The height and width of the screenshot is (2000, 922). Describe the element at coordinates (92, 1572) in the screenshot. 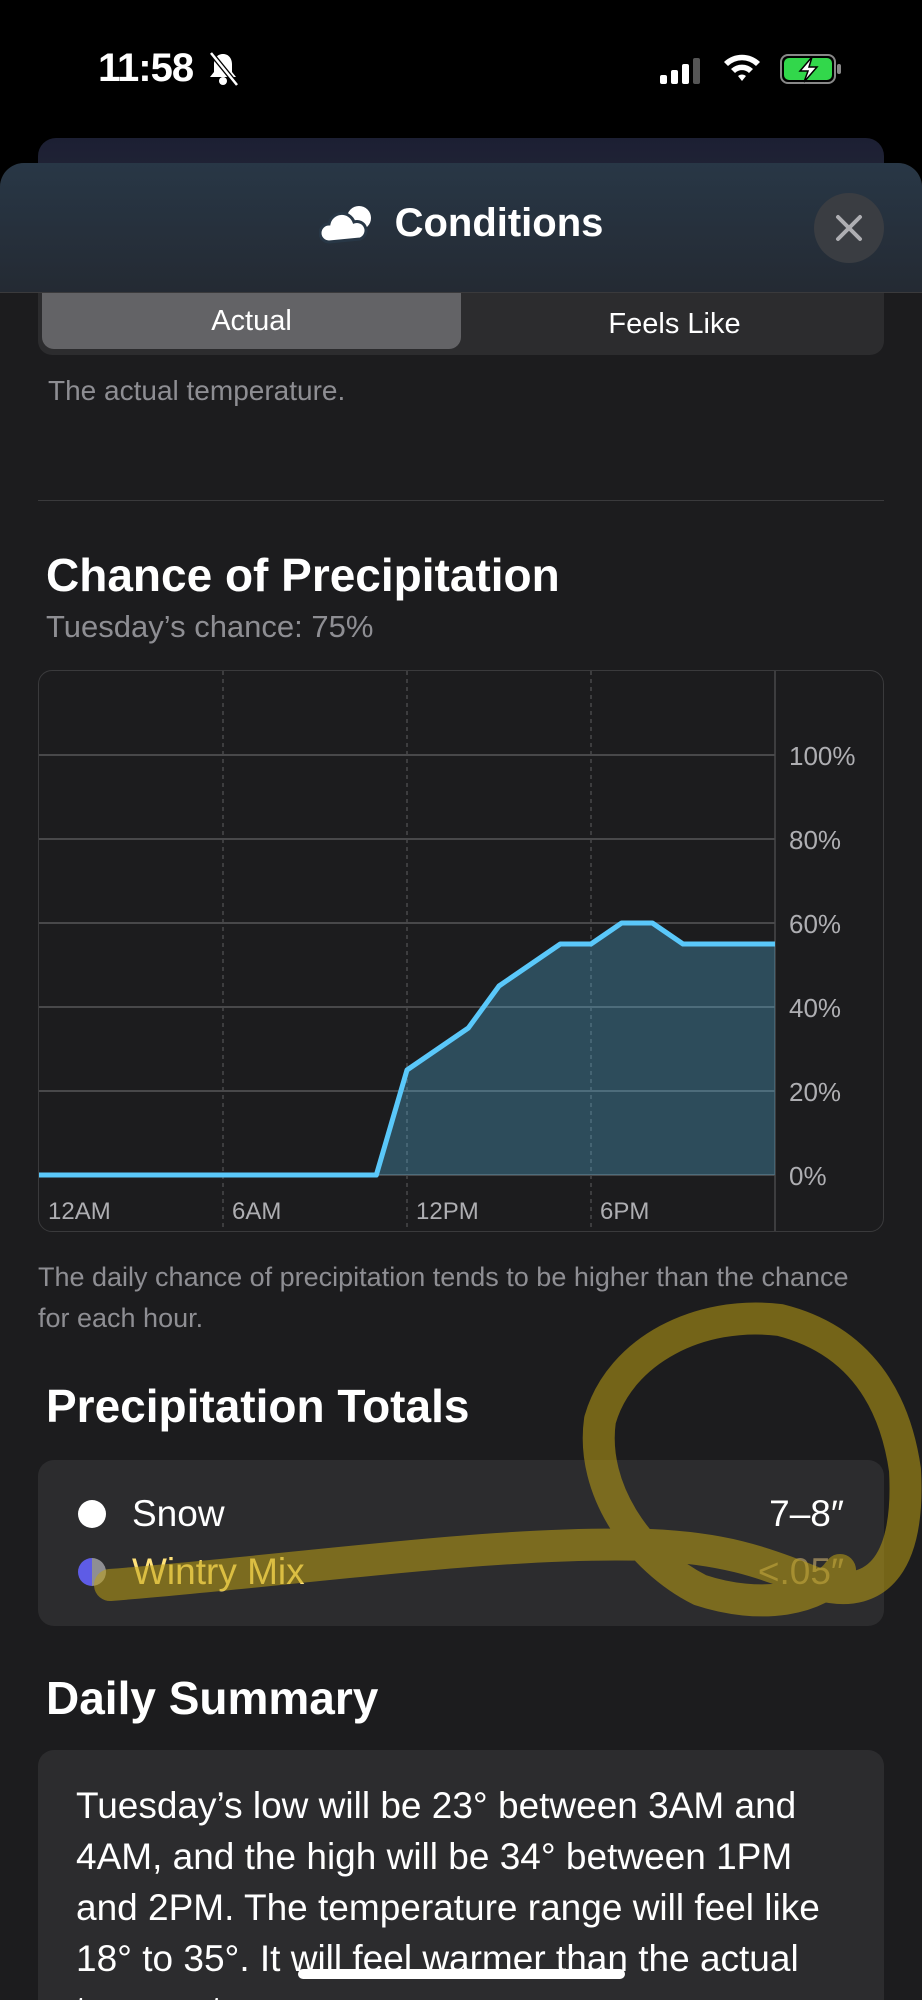

I see `wintry-mix-dot-icon` at that location.